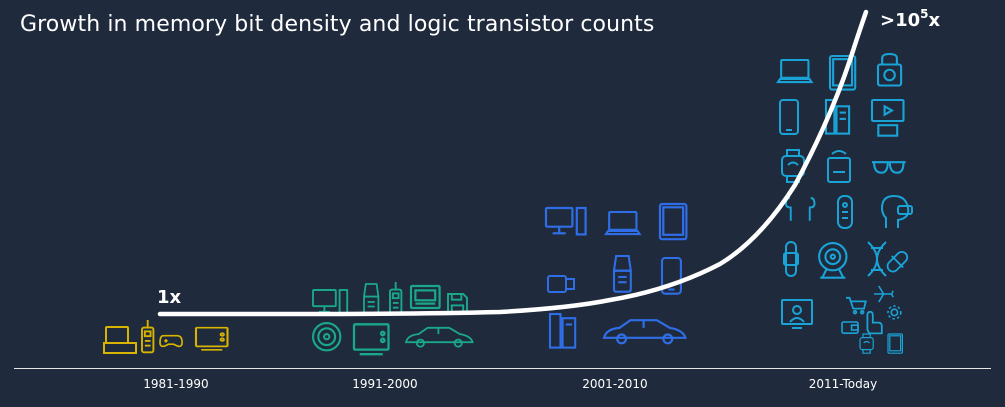  Describe the element at coordinates (839, 166) in the screenshot. I see `smart-thermostat-icon` at that location.